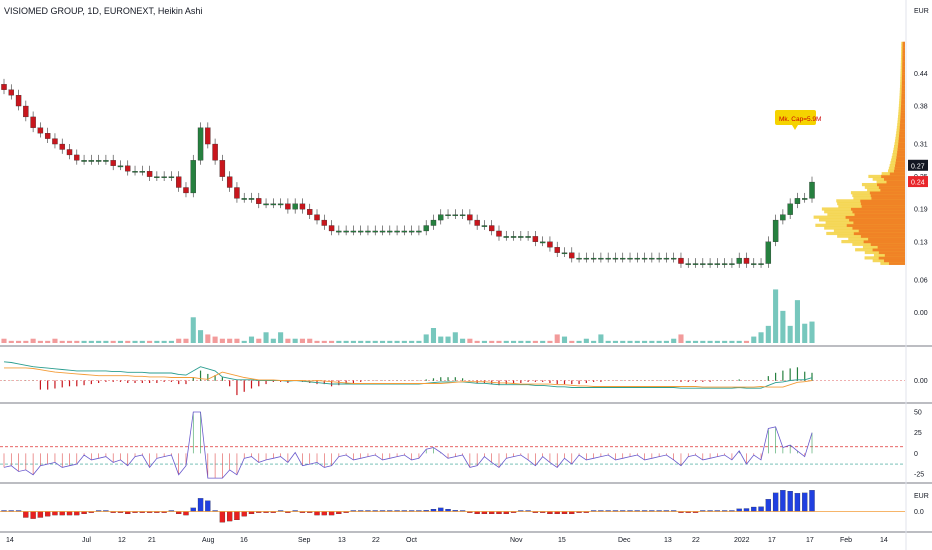  I want to click on x-tick-16: 17, so click(772, 540).